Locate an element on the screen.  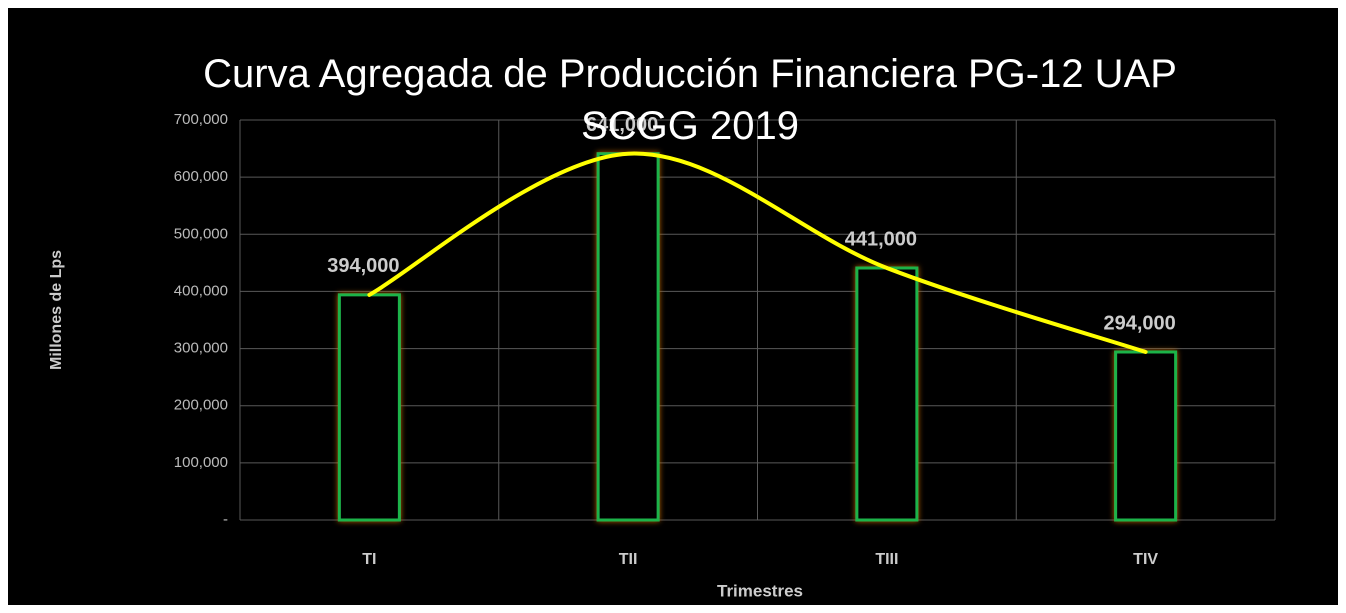
x-tick-label: TIV is located at coordinates (1145, 559).